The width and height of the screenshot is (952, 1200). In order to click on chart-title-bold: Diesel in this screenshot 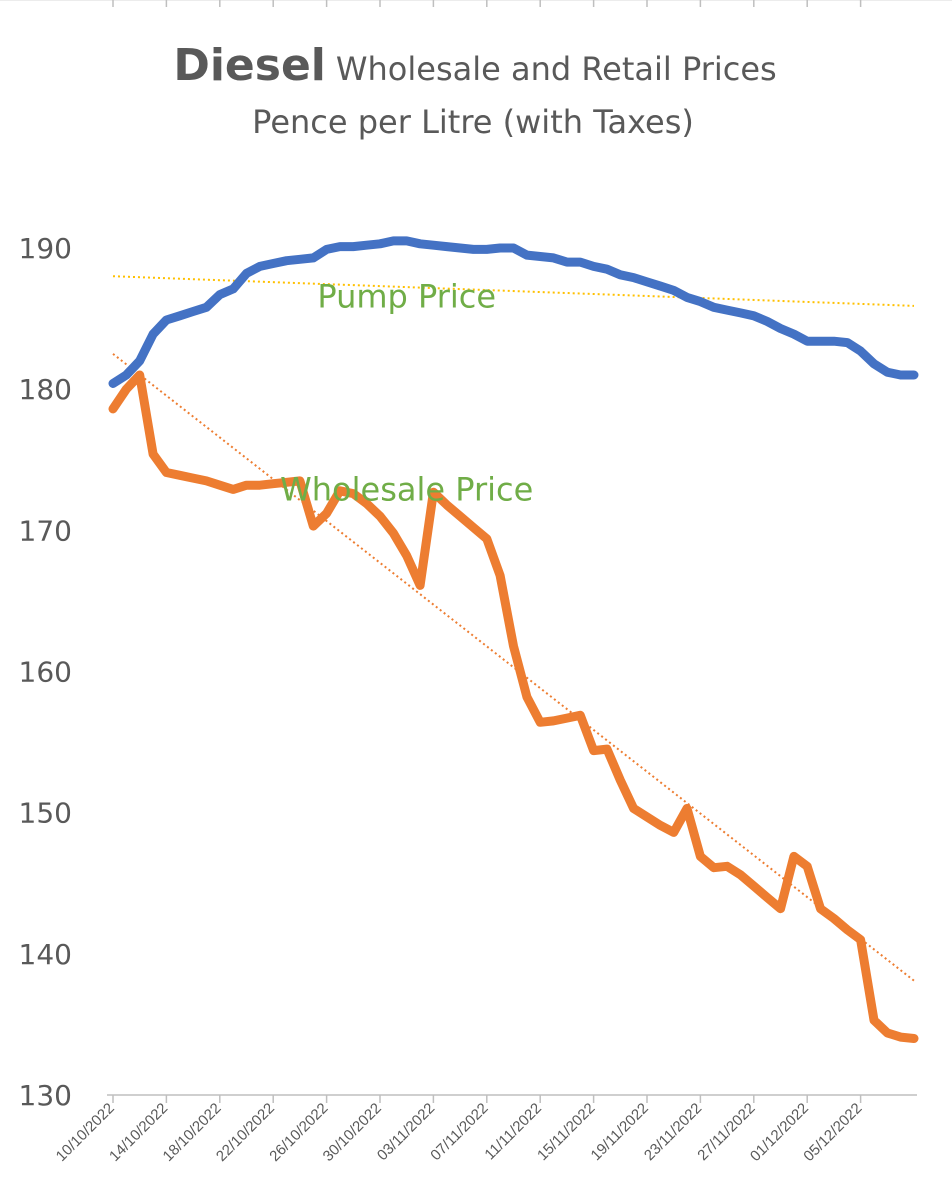, I will do `click(249, 65)`.